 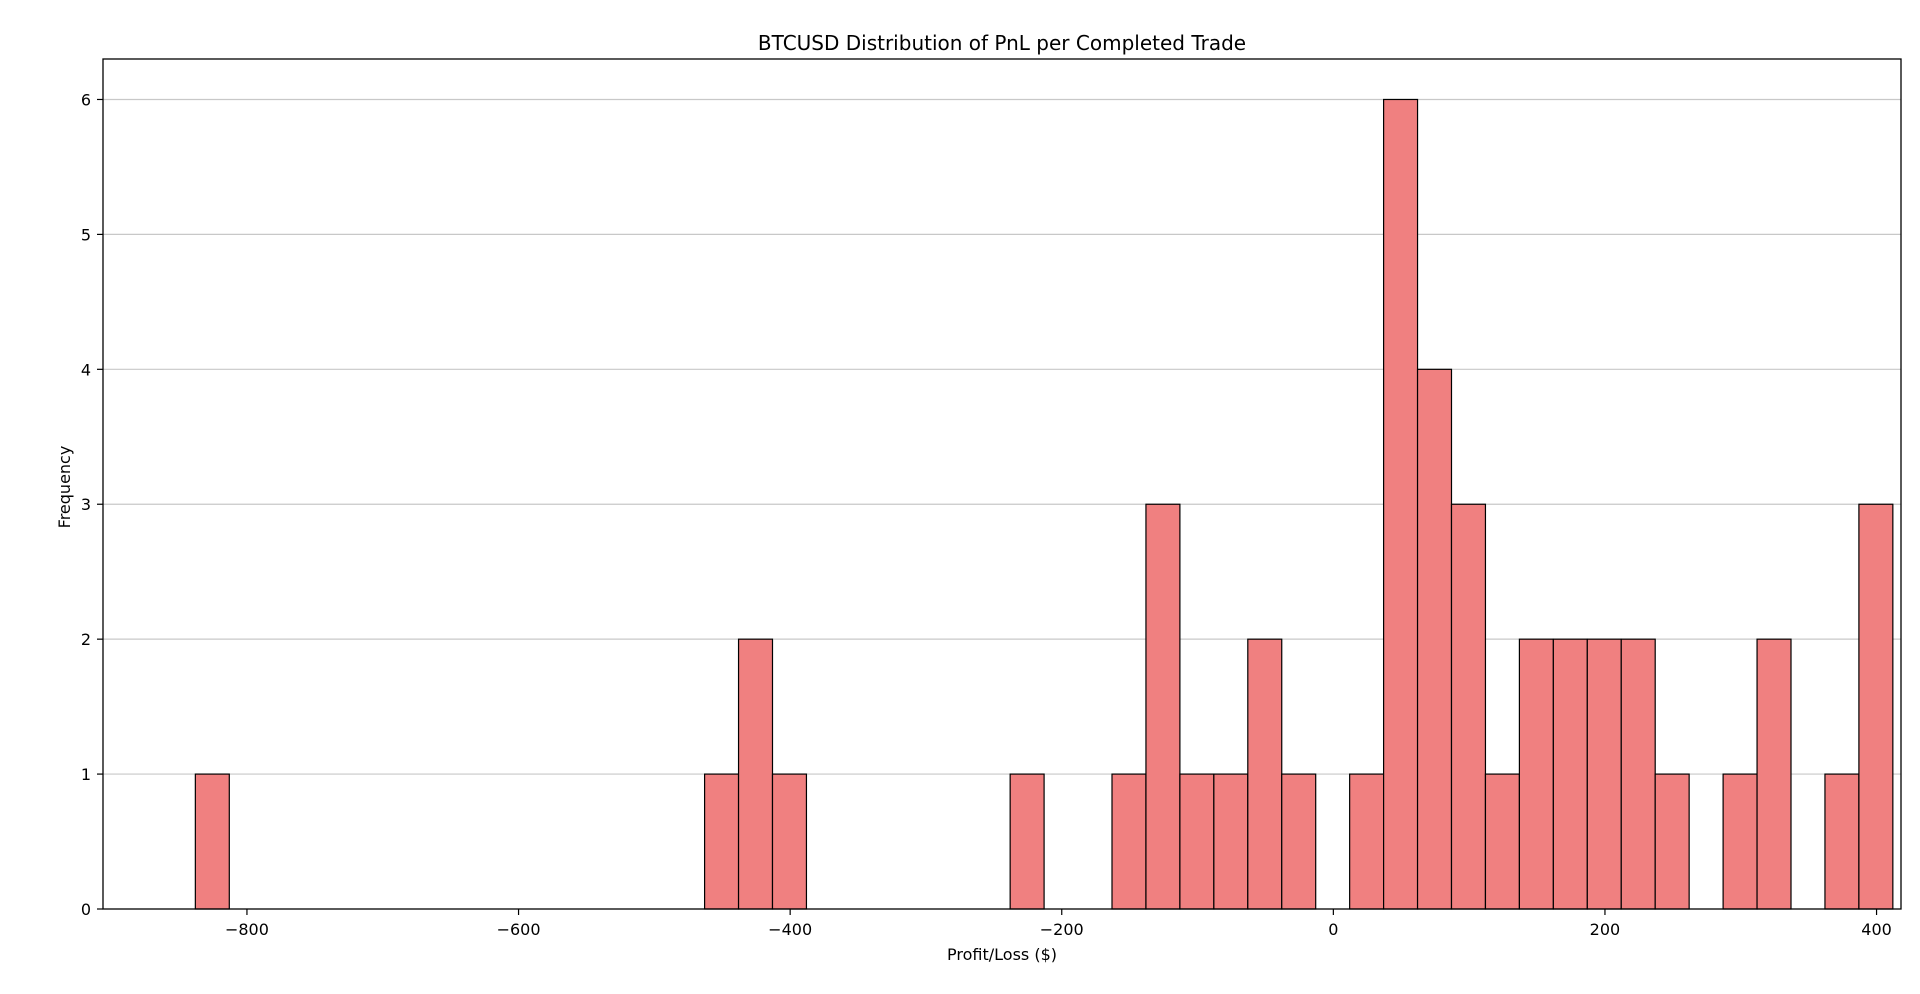 I want to click on x-tick-label: −200, so click(x=1062, y=929).